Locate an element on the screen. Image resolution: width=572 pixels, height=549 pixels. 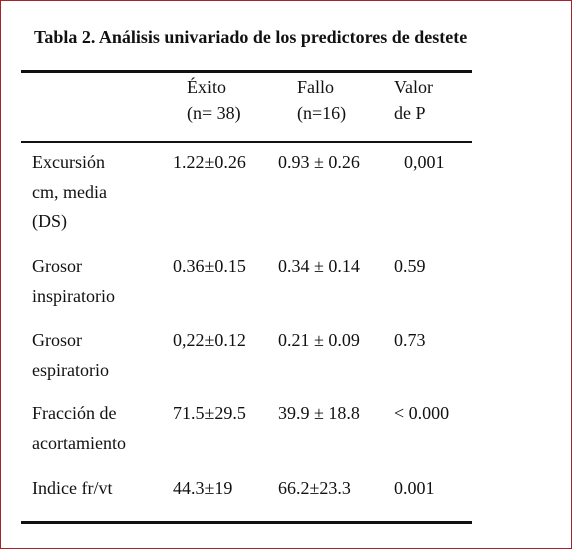
row-label: cm, media is located at coordinates (69, 191).